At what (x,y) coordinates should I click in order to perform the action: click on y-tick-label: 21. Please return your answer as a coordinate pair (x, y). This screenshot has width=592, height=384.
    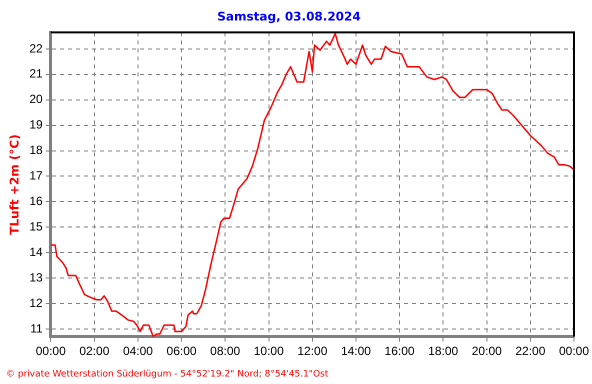
    Looking at the image, I should click on (36, 73).